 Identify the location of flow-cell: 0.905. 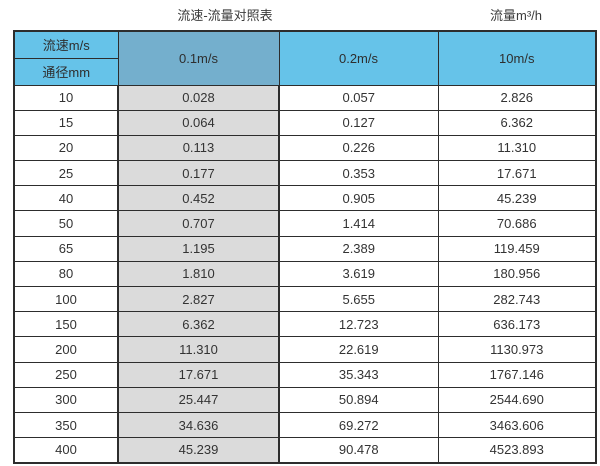
(358, 198).